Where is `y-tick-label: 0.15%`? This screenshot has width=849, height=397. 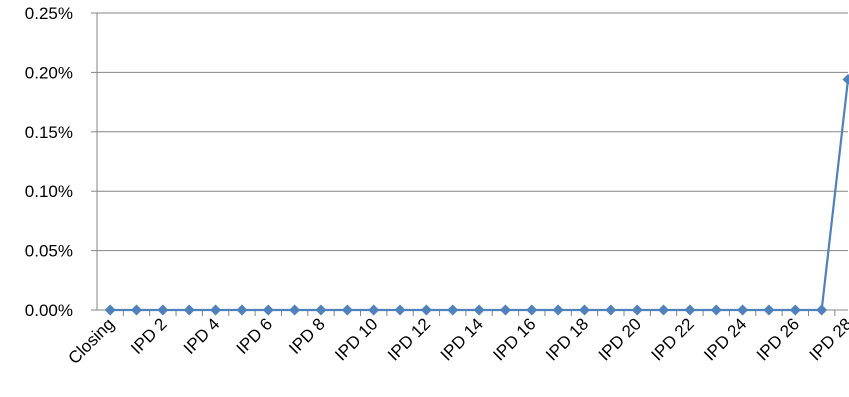
y-tick-label: 0.15% is located at coordinates (49, 132).